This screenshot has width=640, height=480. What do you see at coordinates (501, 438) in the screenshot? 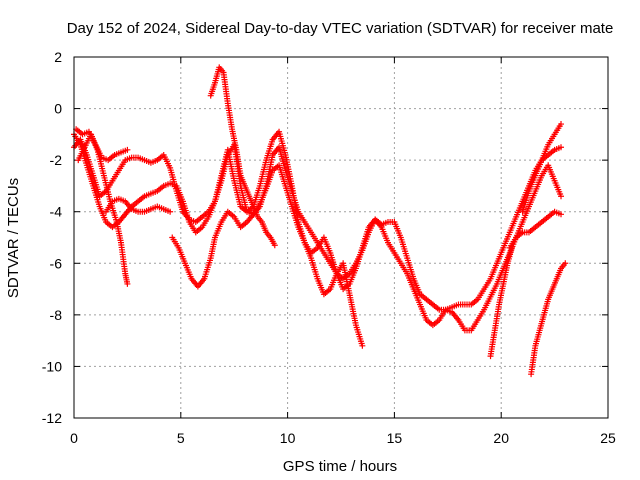
I see `x-tick-label: 20` at bounding box center [501, 438].